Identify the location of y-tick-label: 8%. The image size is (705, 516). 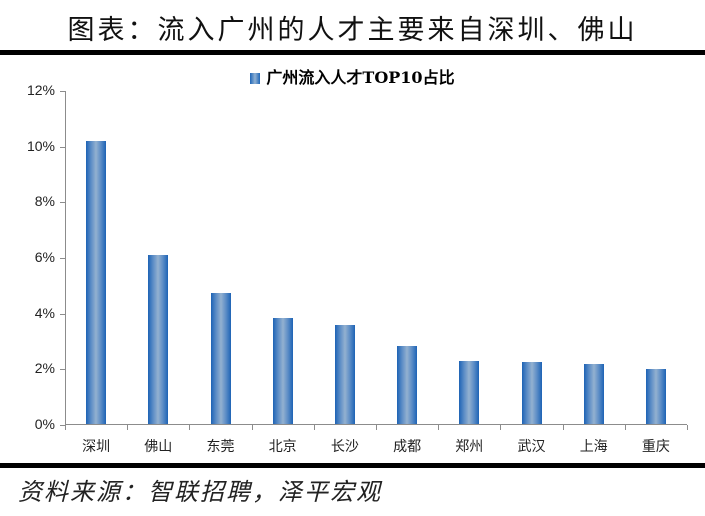
(44, 201).